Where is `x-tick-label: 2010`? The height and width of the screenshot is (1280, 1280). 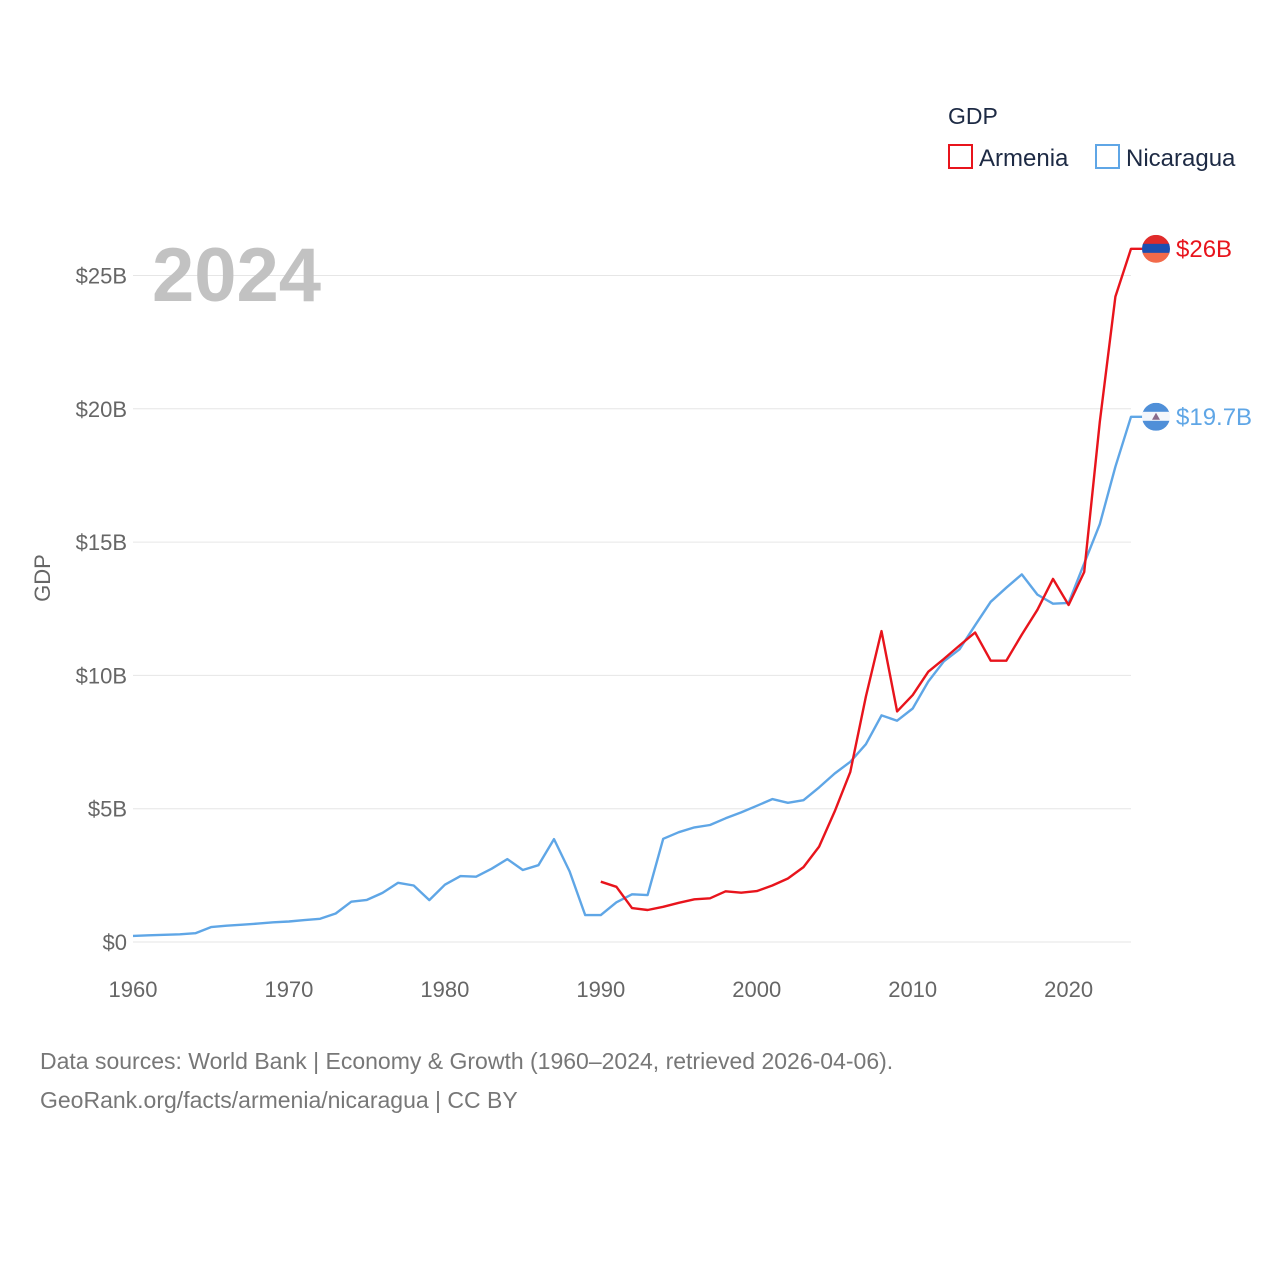 x-tick-label: 2010 is located at coordinates (912, 989).